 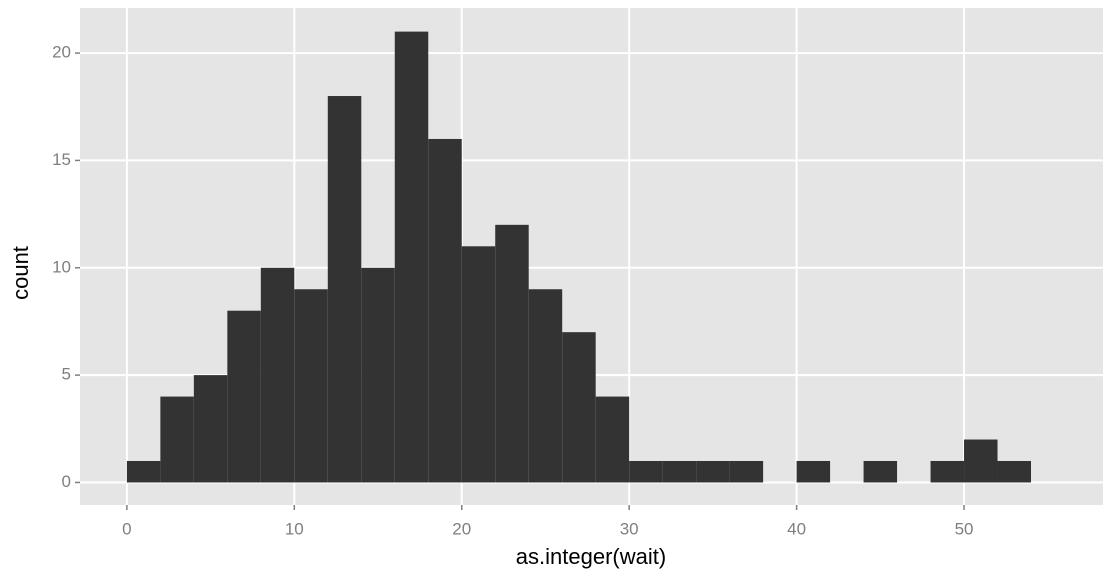 What do you see at coordinates (294, 528) in the screenshot?
I see `x-tick-label: 10` at bounding box center [294, 528].